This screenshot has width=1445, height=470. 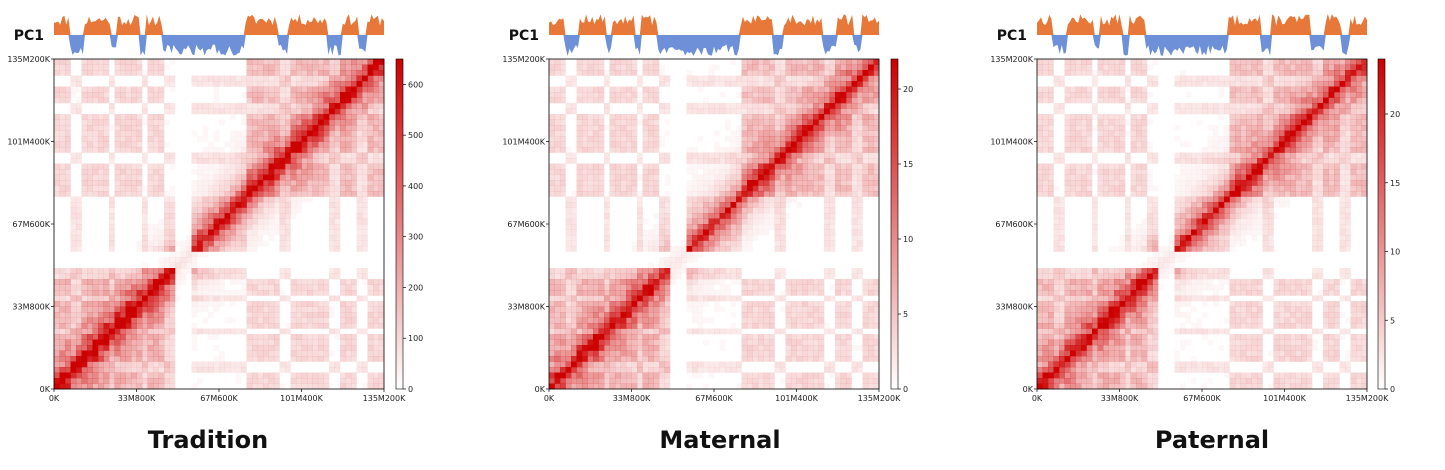 I want to click on pc1-negative-area, so click(x=1202, y=45).